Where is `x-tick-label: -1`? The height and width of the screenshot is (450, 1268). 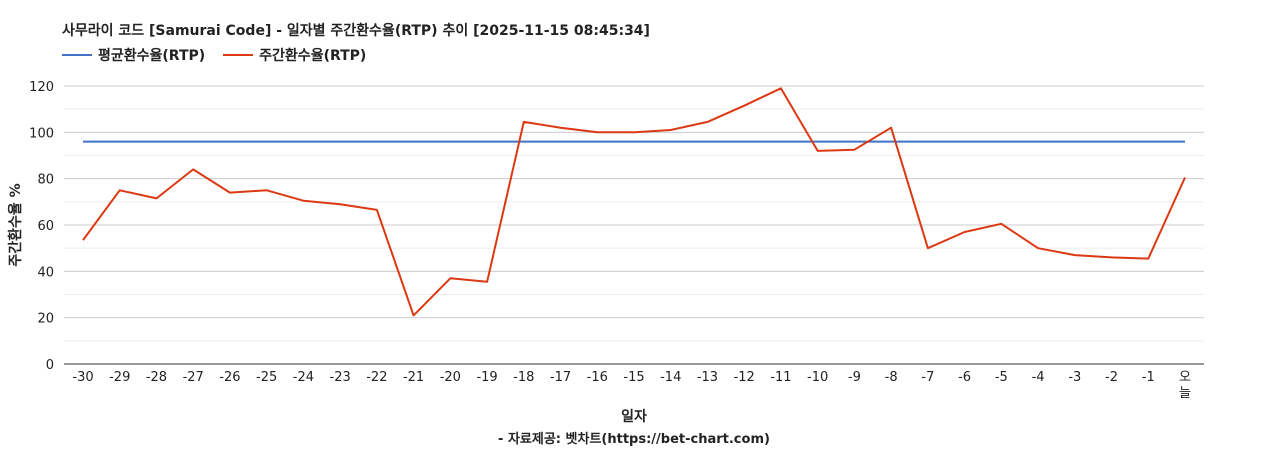
x-tick-label: -1 is located at coordinates (1148, 377).